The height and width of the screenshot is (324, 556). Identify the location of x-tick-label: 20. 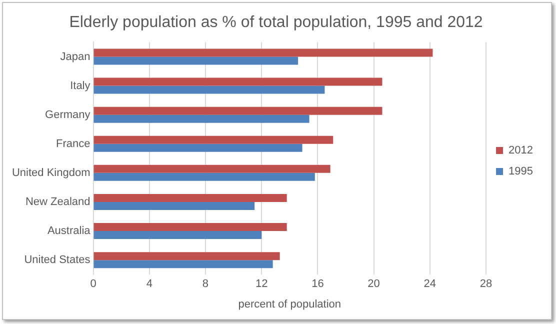
(374, 284).